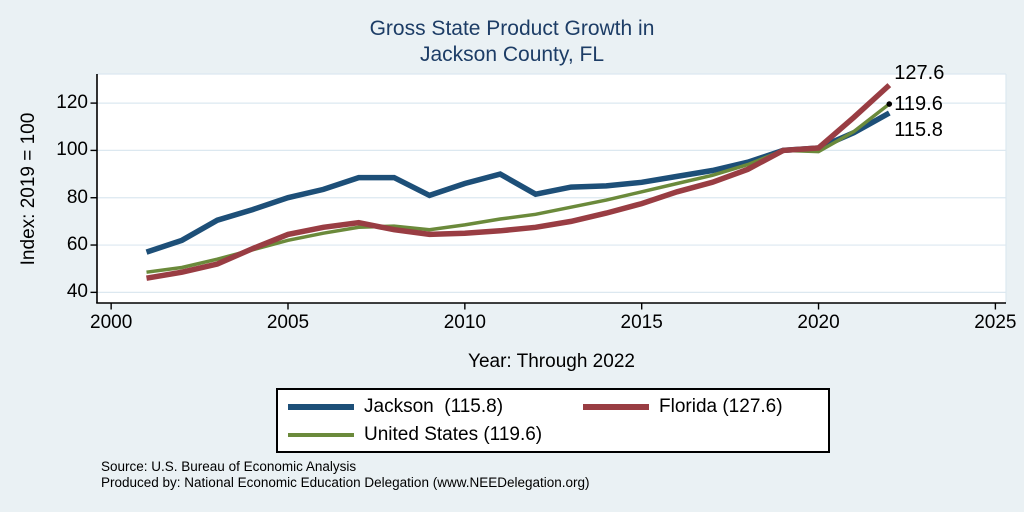  Describe the element at coordinates (641, 322) in the screenshot. I see `x-tick-label: 2015` at that location.